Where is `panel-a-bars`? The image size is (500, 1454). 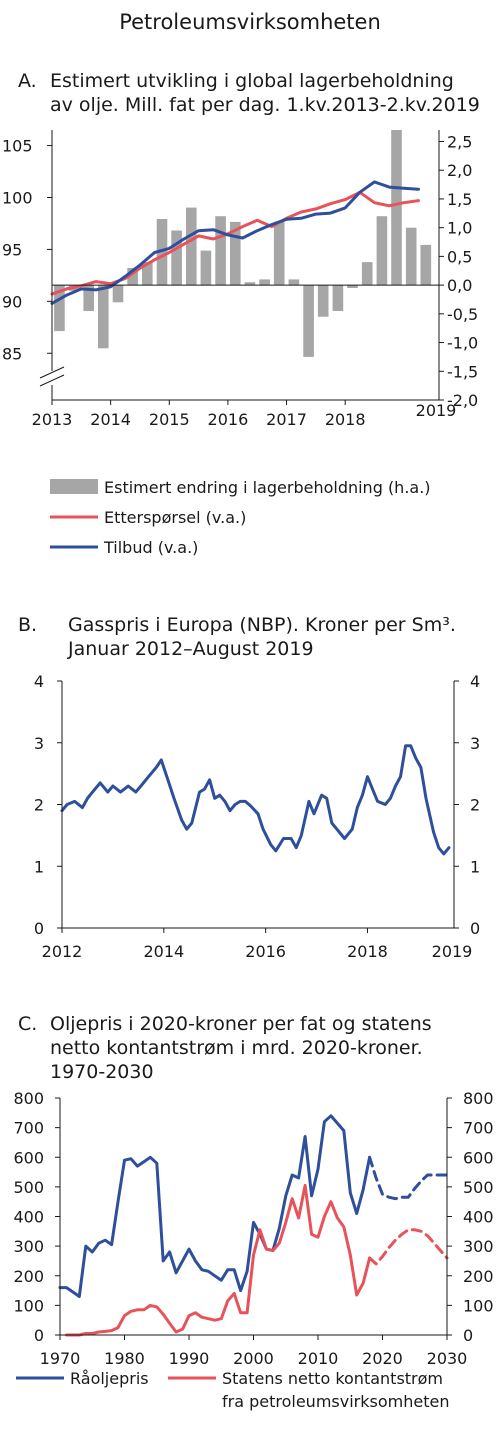
panel-a-bars is located at coordinates (243, 243).